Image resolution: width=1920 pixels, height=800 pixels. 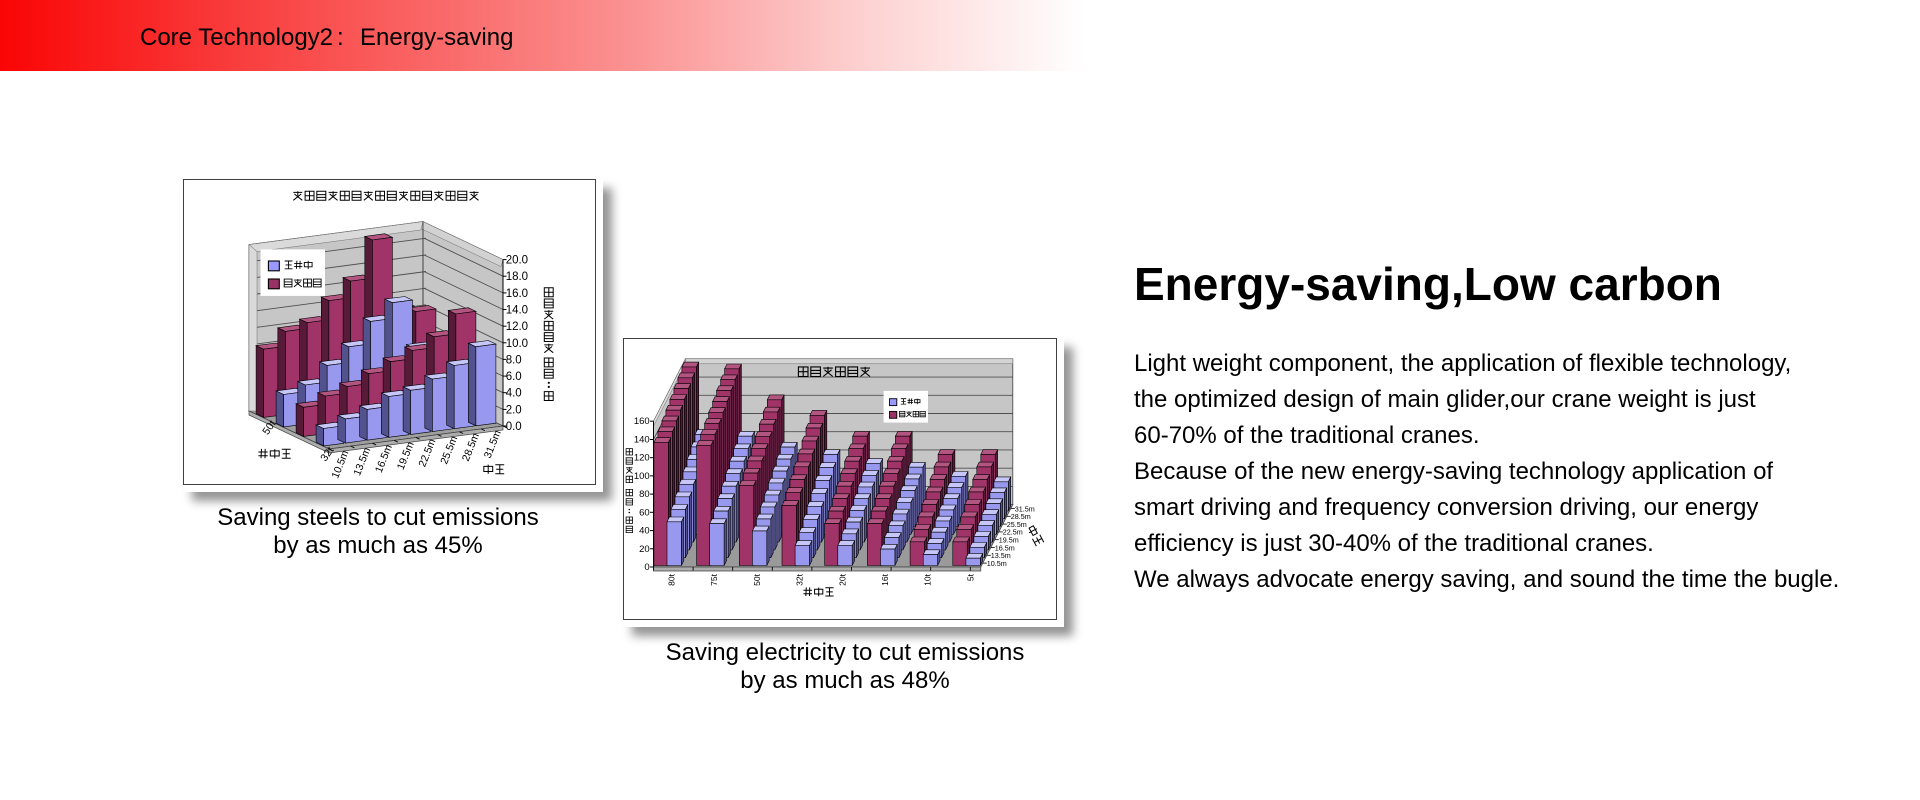 I want to click on svg-text: 20.0, so click(x=517, y=261).